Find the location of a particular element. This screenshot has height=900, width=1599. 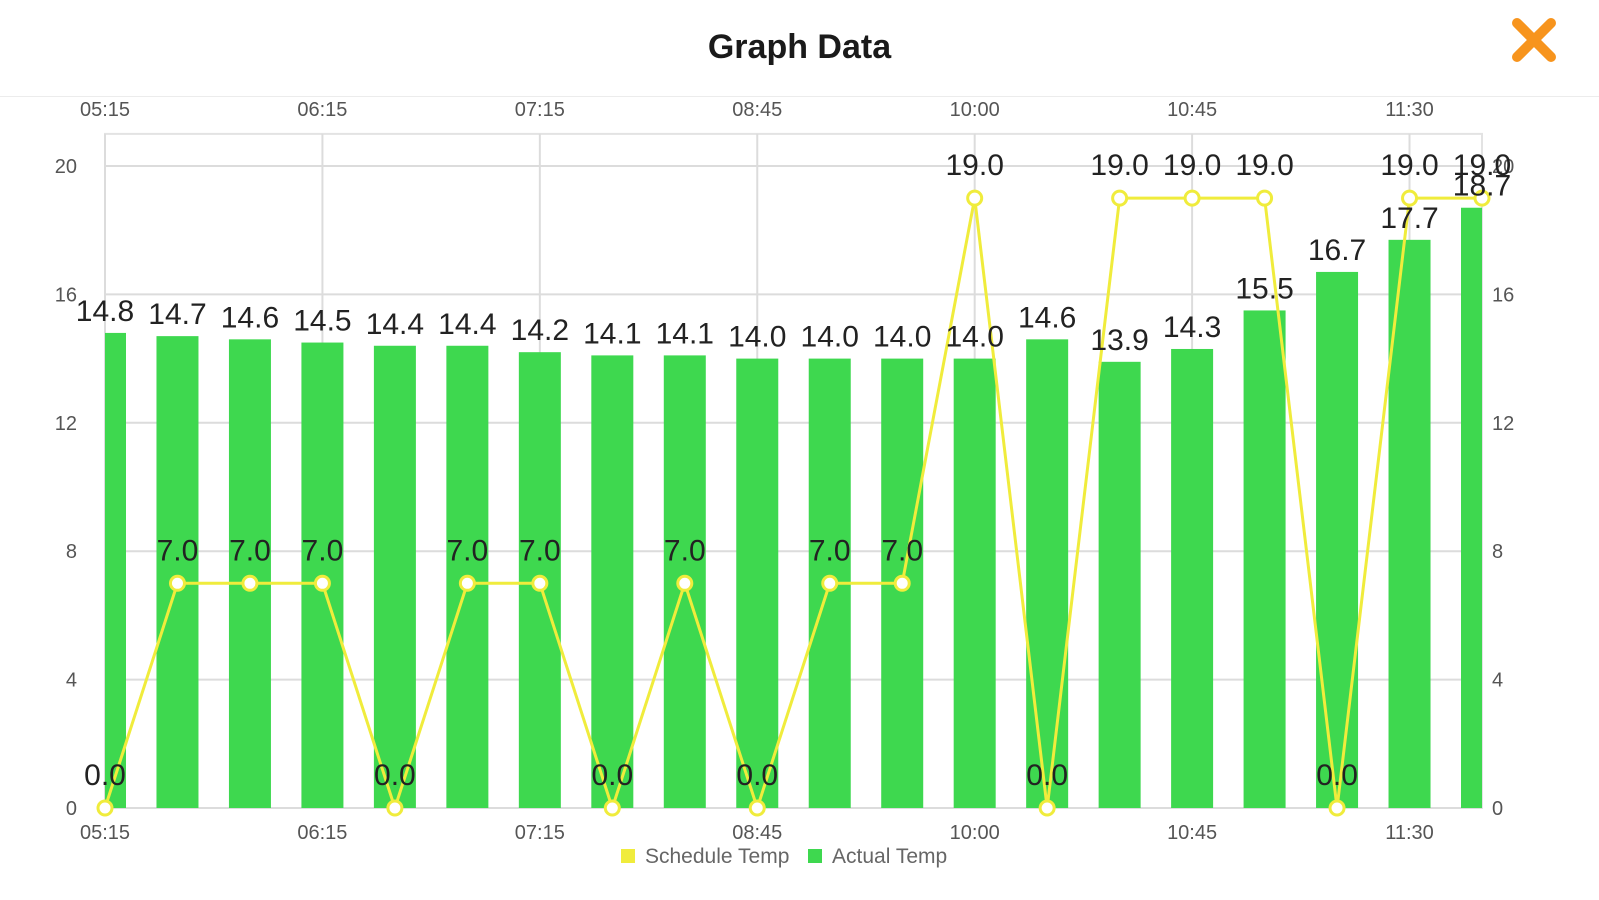

x-tick-label-bottom: 08:45 is located at coordinates (757, 833).